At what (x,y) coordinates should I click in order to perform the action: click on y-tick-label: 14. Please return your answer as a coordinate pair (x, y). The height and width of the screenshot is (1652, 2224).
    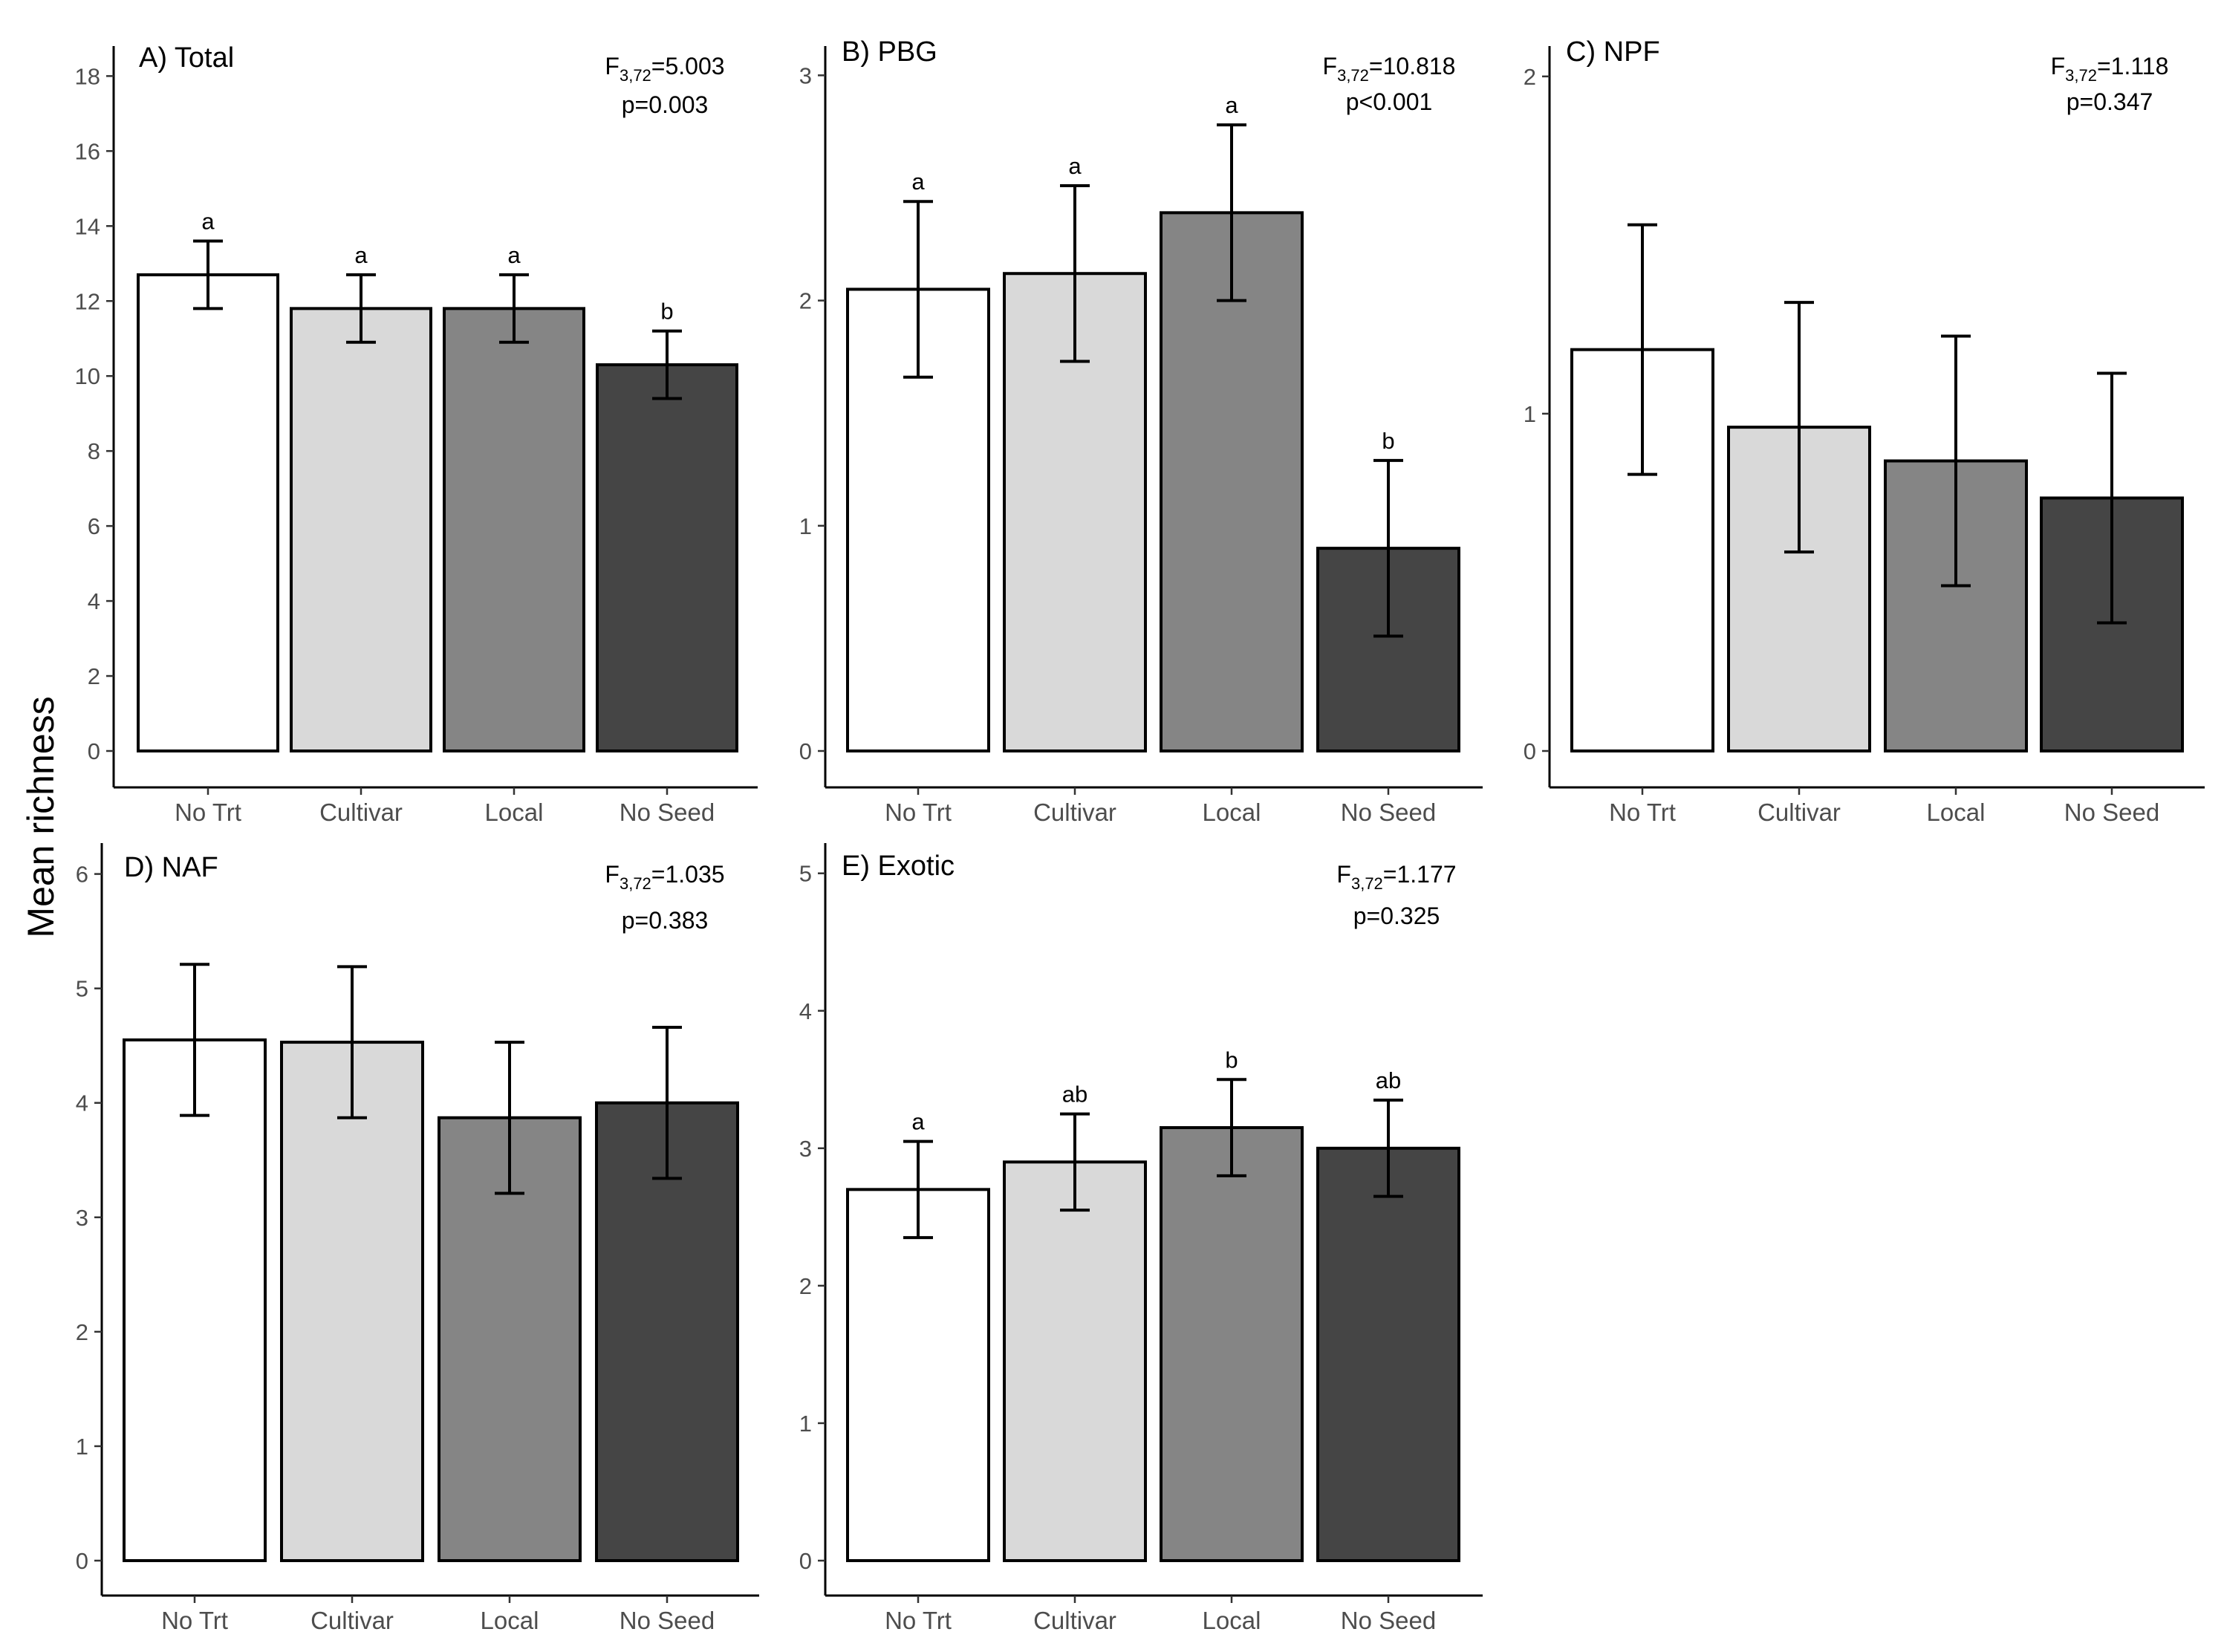
    Looking at the image, I should click on (87, 226).